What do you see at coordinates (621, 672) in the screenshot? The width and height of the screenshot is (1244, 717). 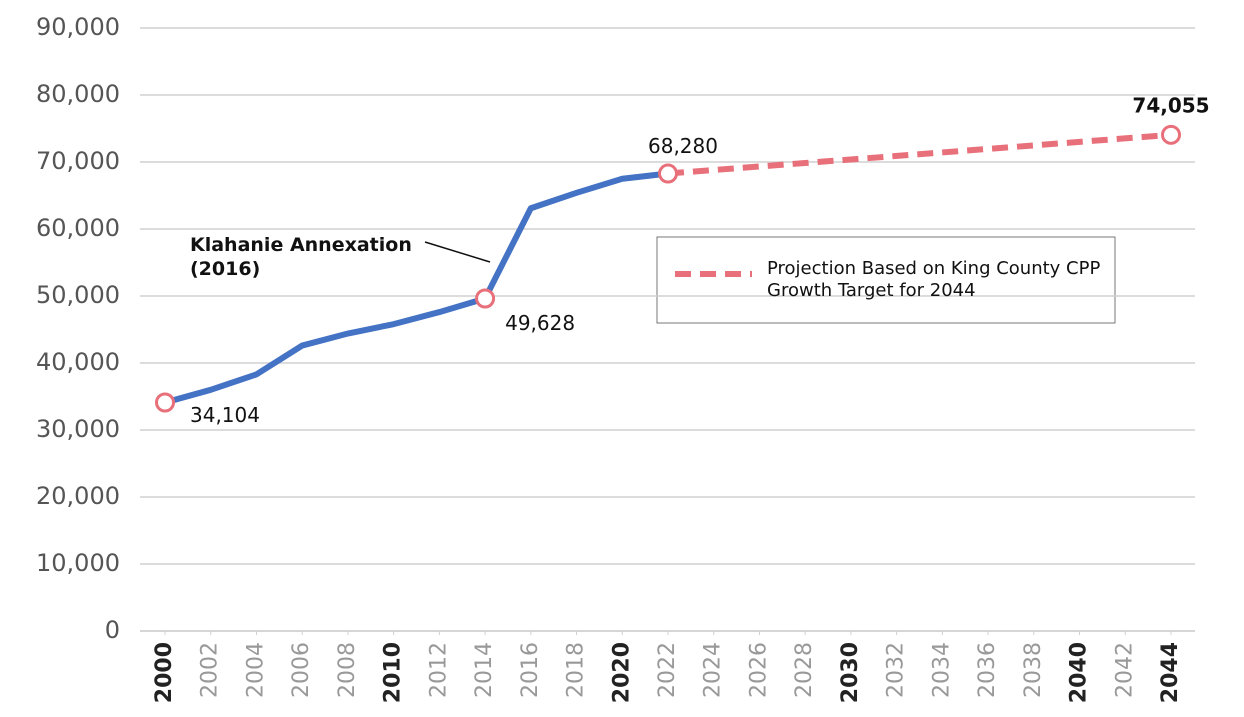 I see `x-tick-label: 2020` at bounding box center [621, 672].